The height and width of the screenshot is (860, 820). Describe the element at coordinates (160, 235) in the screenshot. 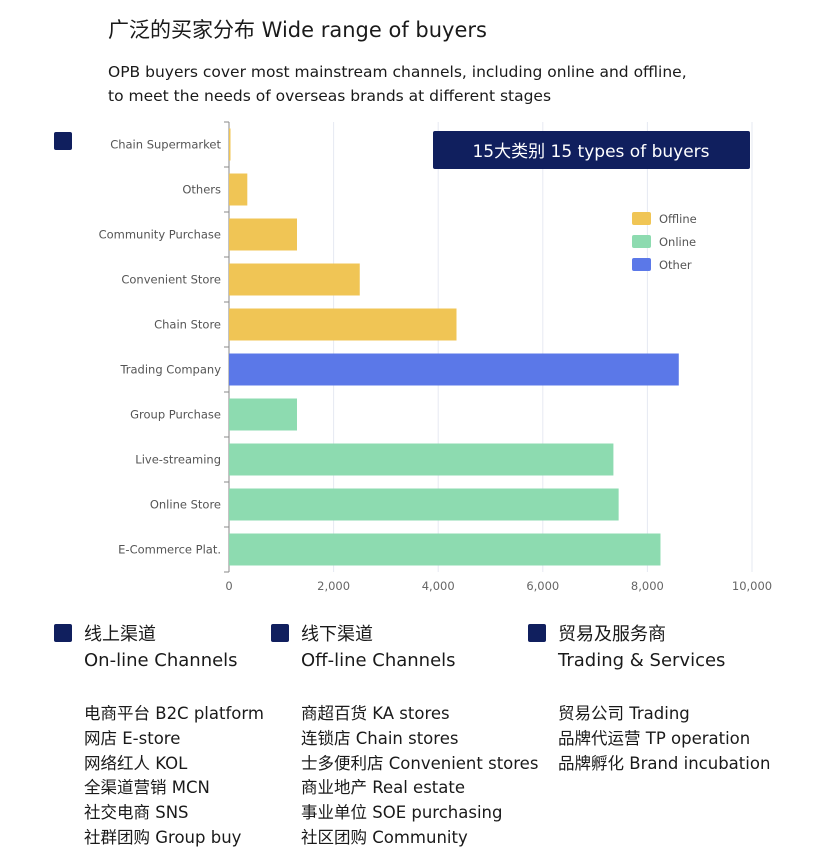

I see `category-label: Community Purchase` at that location.